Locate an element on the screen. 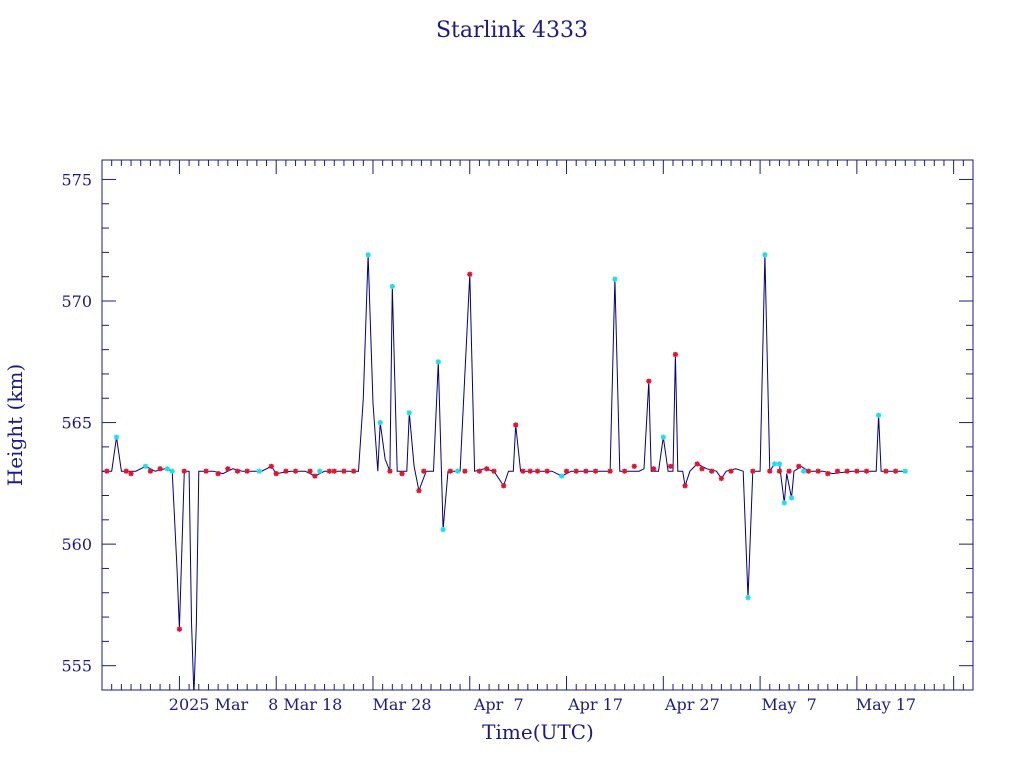 Image resolution: width=1024 pixels, height=768 pixels. x-tick-label: Apr 17 is located at coordinates (595, 704).